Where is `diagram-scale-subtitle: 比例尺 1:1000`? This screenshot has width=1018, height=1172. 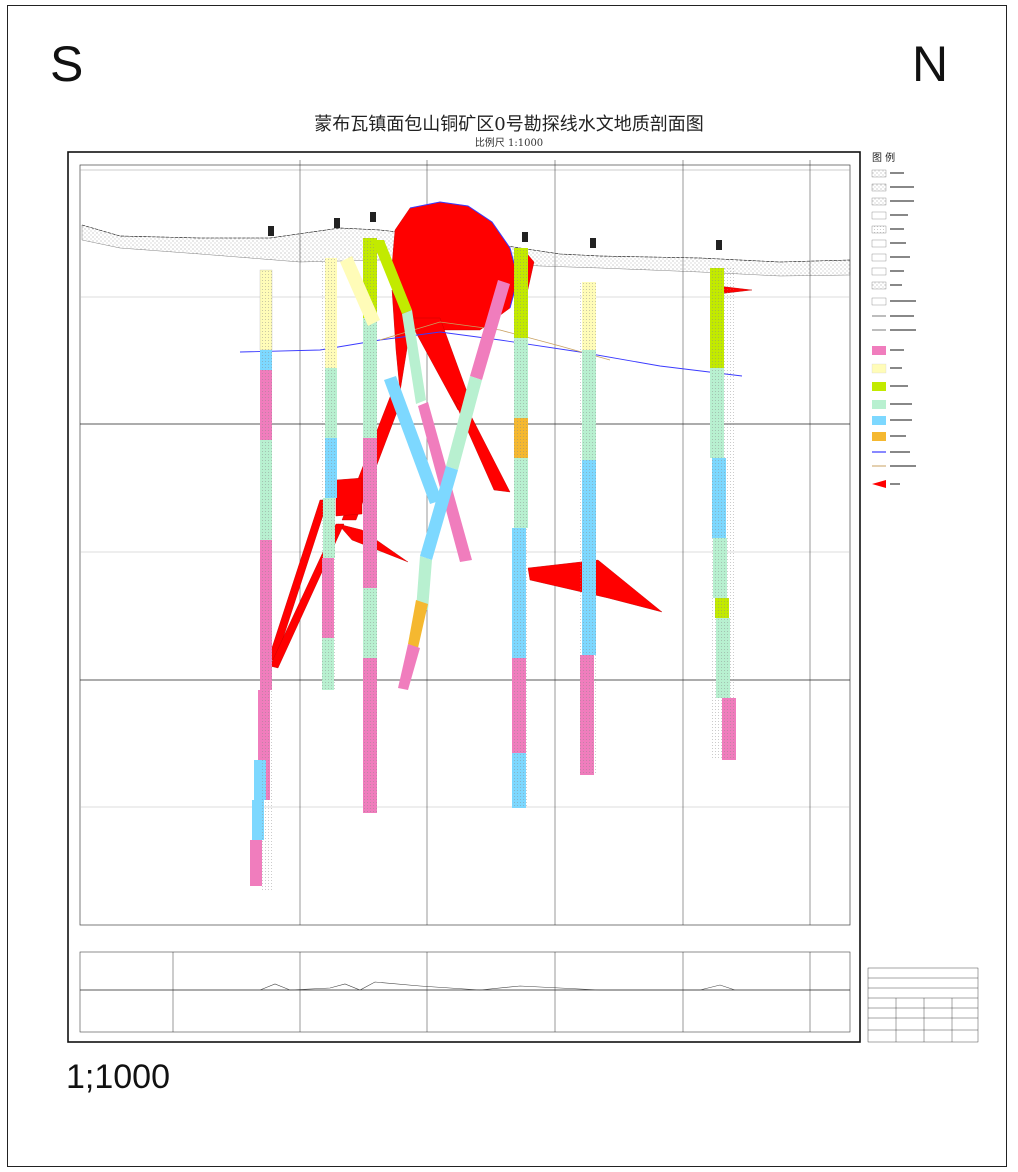 diagram-scale-subtitle: 比例尺 1:1000 is located at coordinates (509, 143).